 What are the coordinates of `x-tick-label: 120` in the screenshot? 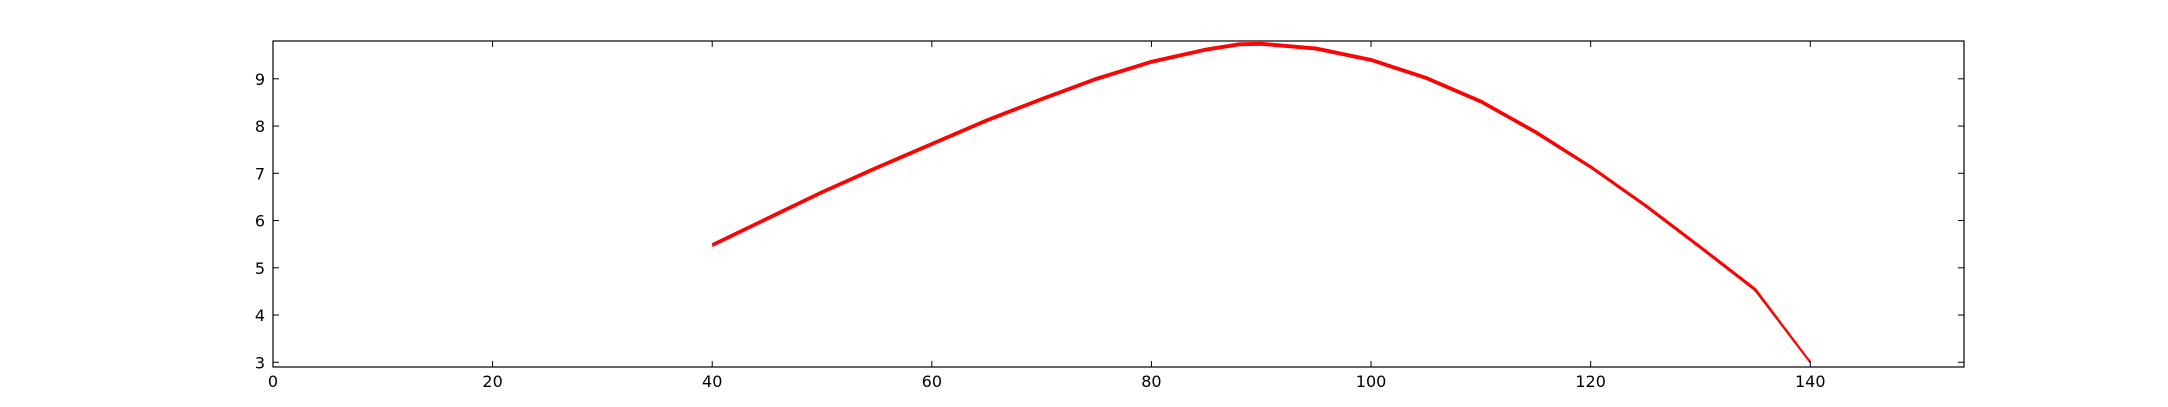 It's located at (1590, 381).